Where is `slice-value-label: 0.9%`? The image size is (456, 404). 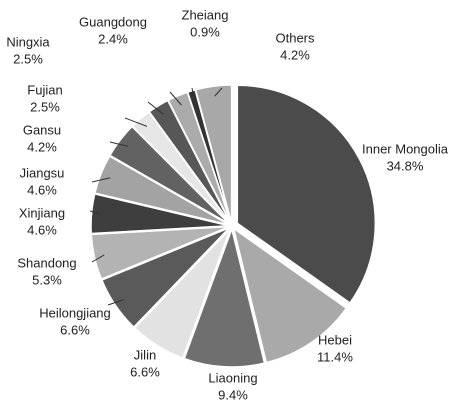 slice-value-label: 0.9% is located at coordinates (205, 31).